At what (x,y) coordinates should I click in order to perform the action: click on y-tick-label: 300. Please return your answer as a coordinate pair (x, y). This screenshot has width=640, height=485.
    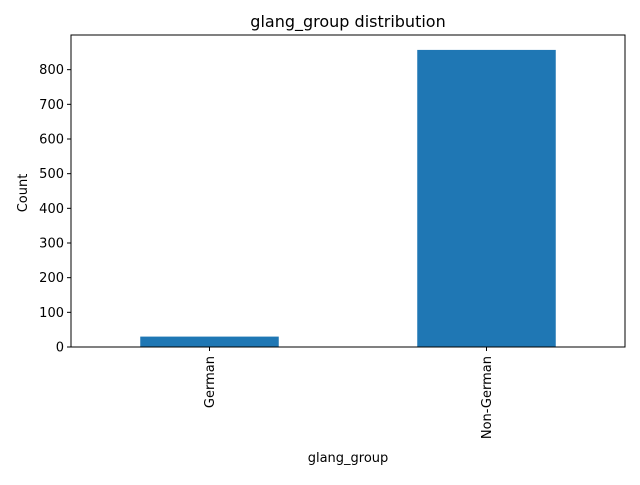
    Looking at the image, I should click on (51, 244).